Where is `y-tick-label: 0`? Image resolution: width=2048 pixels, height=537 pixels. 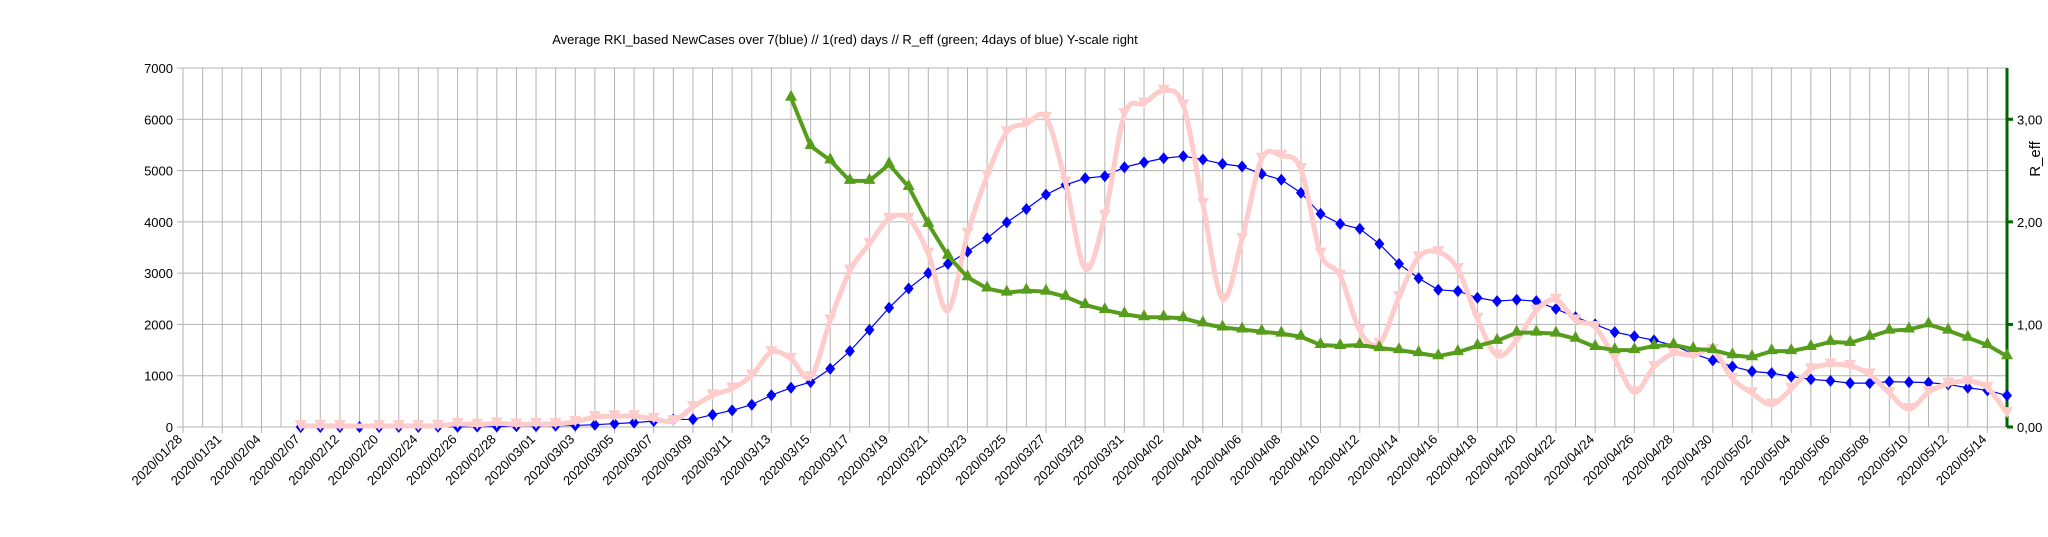 y-tick-label: 0 is located at coordinates (169, 427).